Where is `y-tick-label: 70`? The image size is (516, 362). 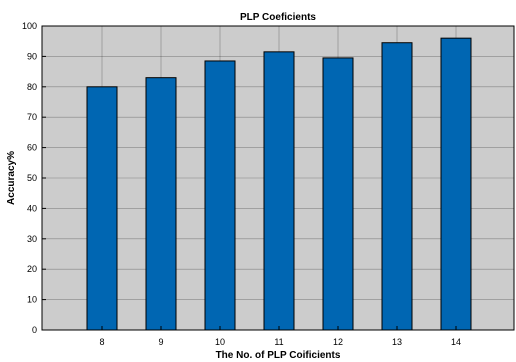
y-tick-label: 70 is located at coordinates (32, 117).